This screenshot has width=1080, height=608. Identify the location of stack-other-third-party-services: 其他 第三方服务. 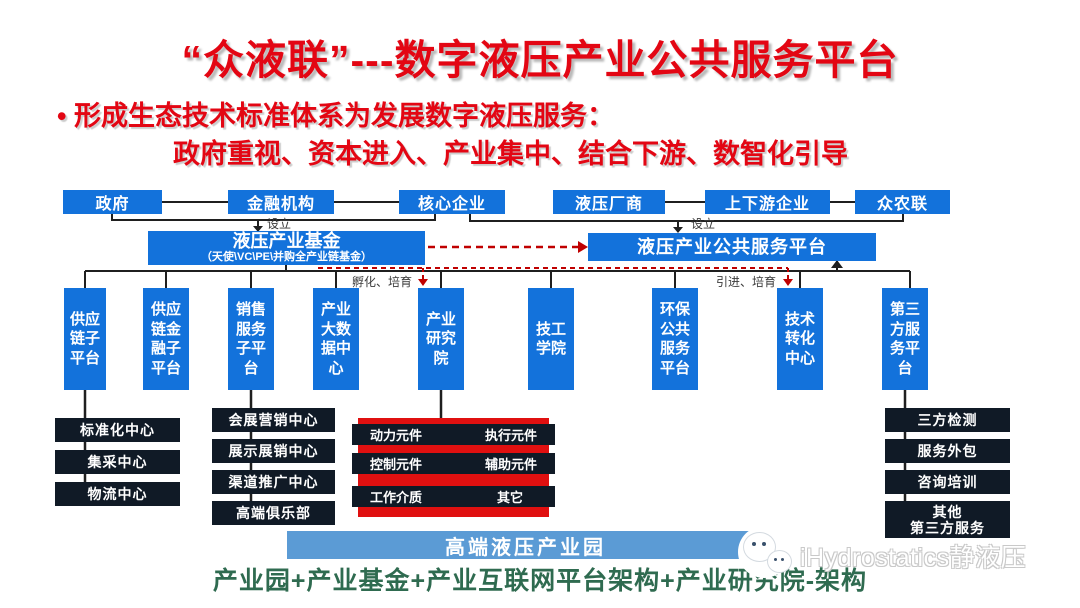
(947, 519).